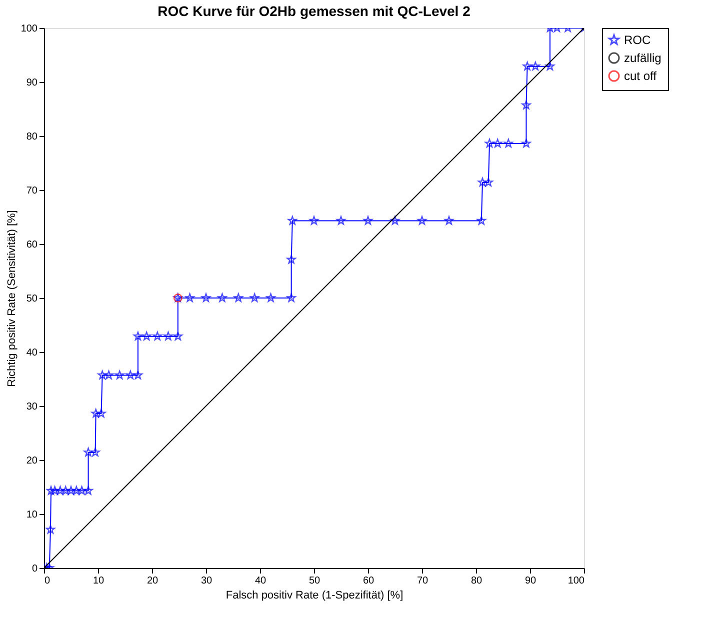 Image resolution: width=722 pixels, height=643 pixels. I want to click on y-tick-label: 80, so click(32, 137).